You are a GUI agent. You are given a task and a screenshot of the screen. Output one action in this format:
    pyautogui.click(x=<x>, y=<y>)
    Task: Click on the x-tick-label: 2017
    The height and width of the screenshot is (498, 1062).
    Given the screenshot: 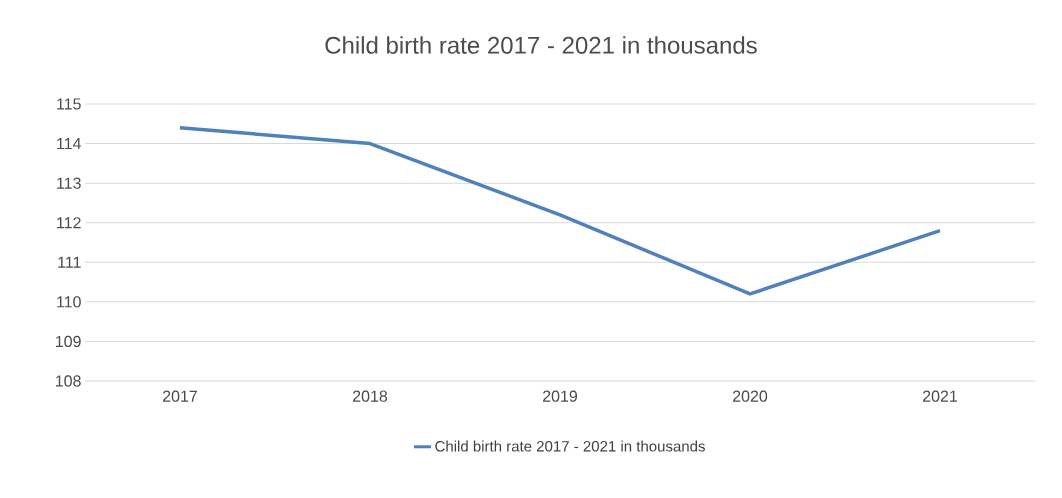 What is the action you would take?
    pyautogui.click(x=180, y=396)
    